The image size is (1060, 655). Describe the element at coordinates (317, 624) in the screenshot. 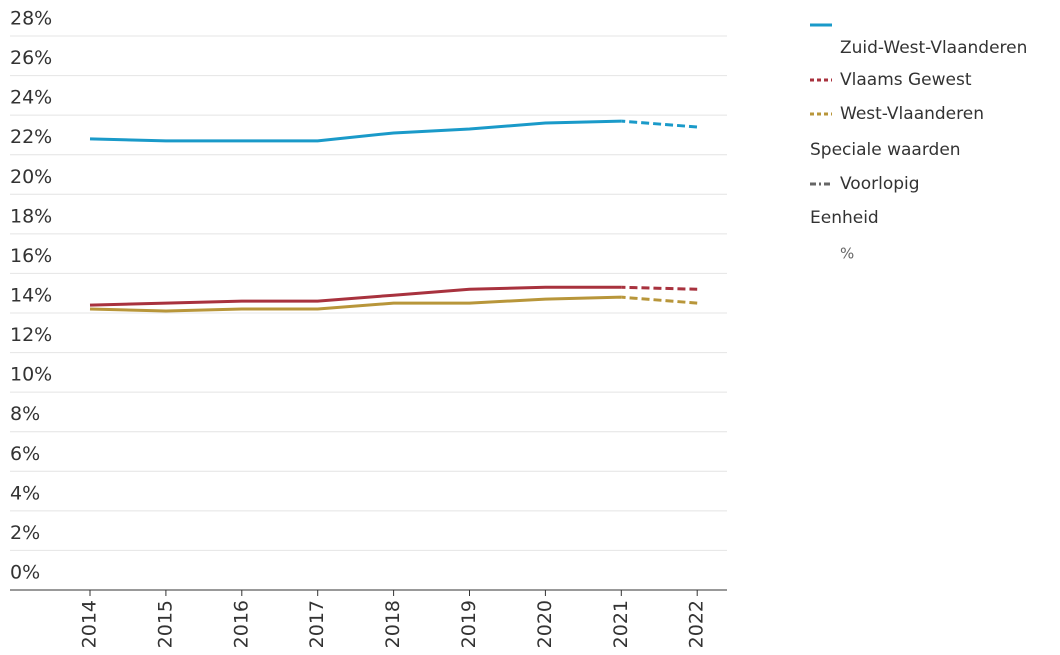

I see `x-tick-label: 2017` at that location.